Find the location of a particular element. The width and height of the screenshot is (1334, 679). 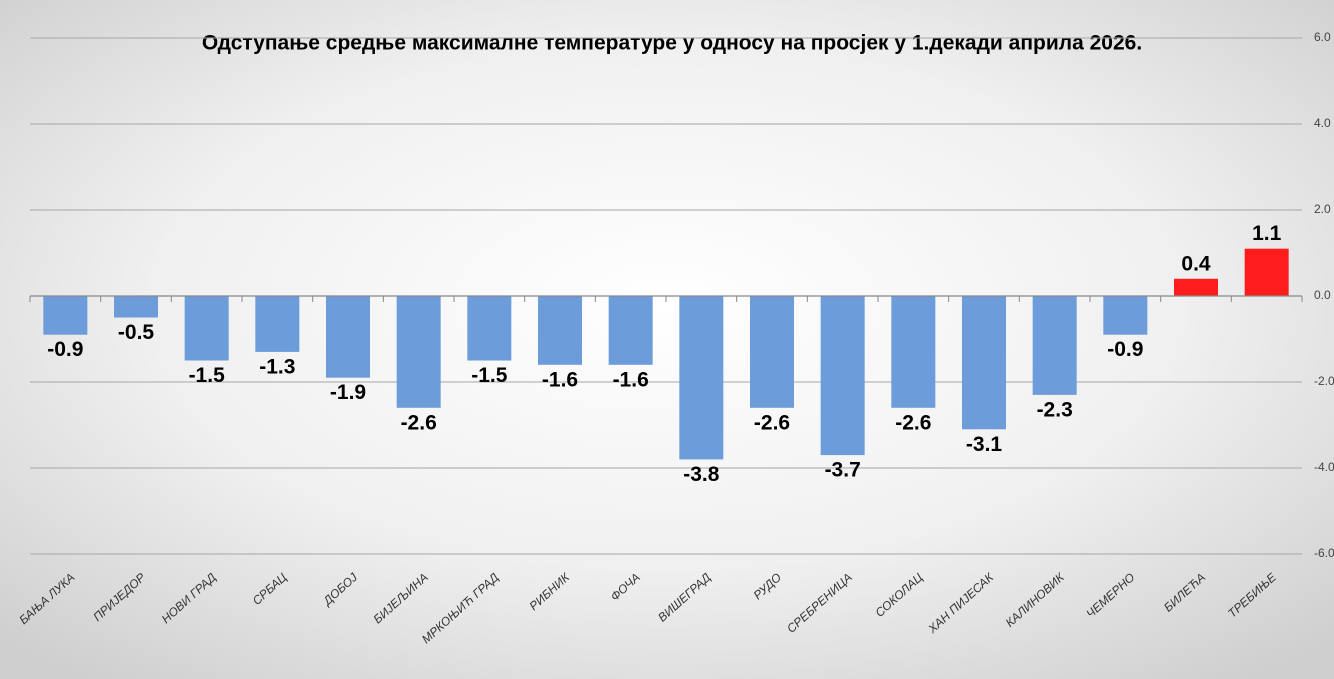

y-tick-label: 2.0 is located at coordinates (1322, 209).